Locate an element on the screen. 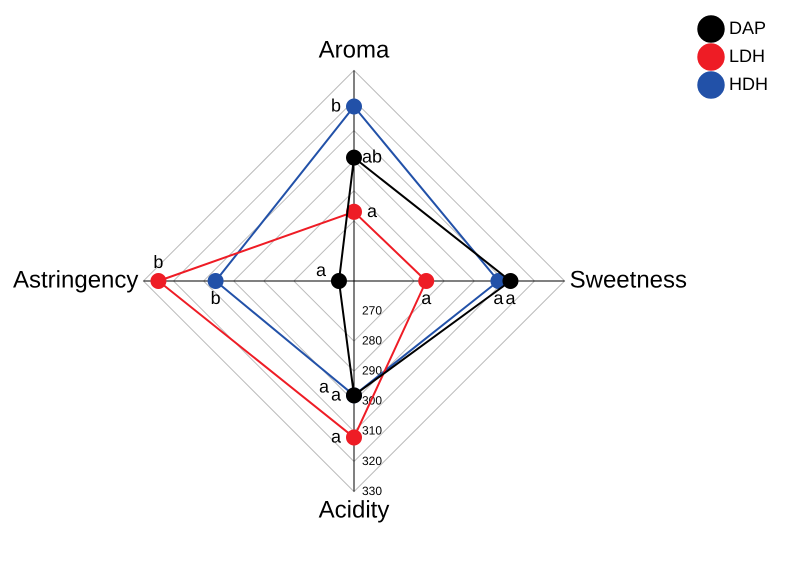  spoke-label: Acidity is located at coordinates (354, 510).